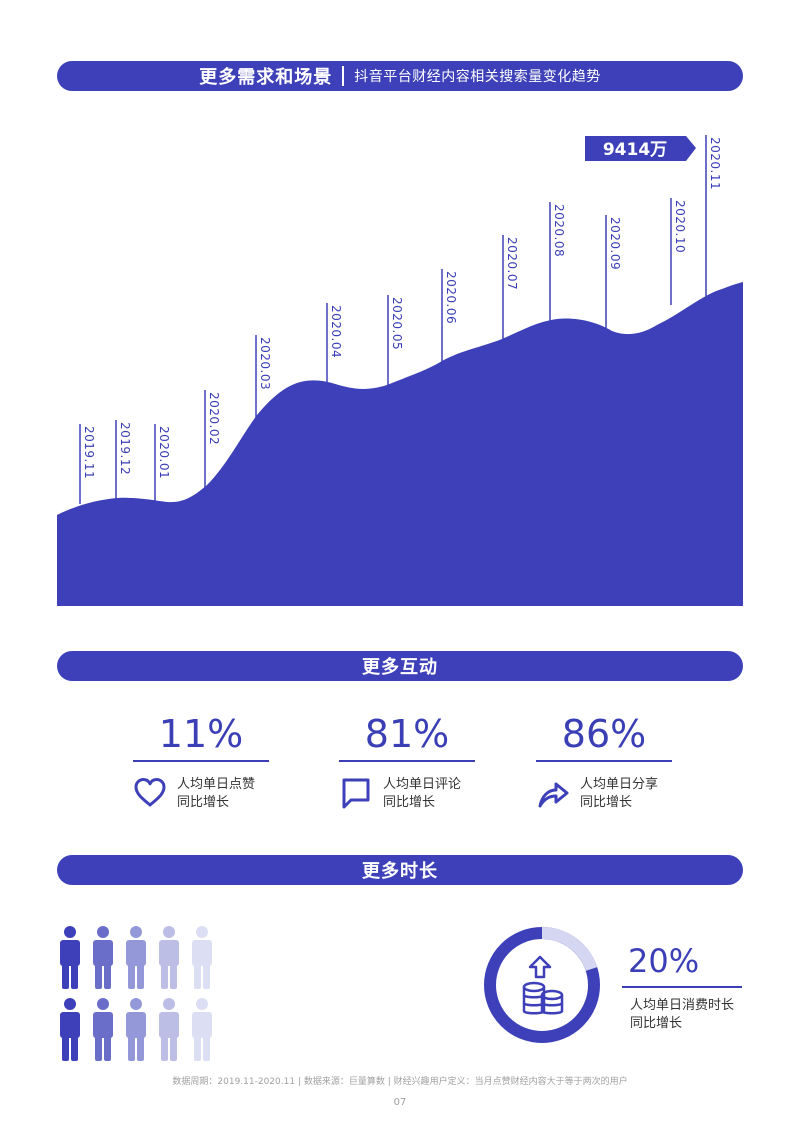  I want to click on comment-icon, so click(356, 793).